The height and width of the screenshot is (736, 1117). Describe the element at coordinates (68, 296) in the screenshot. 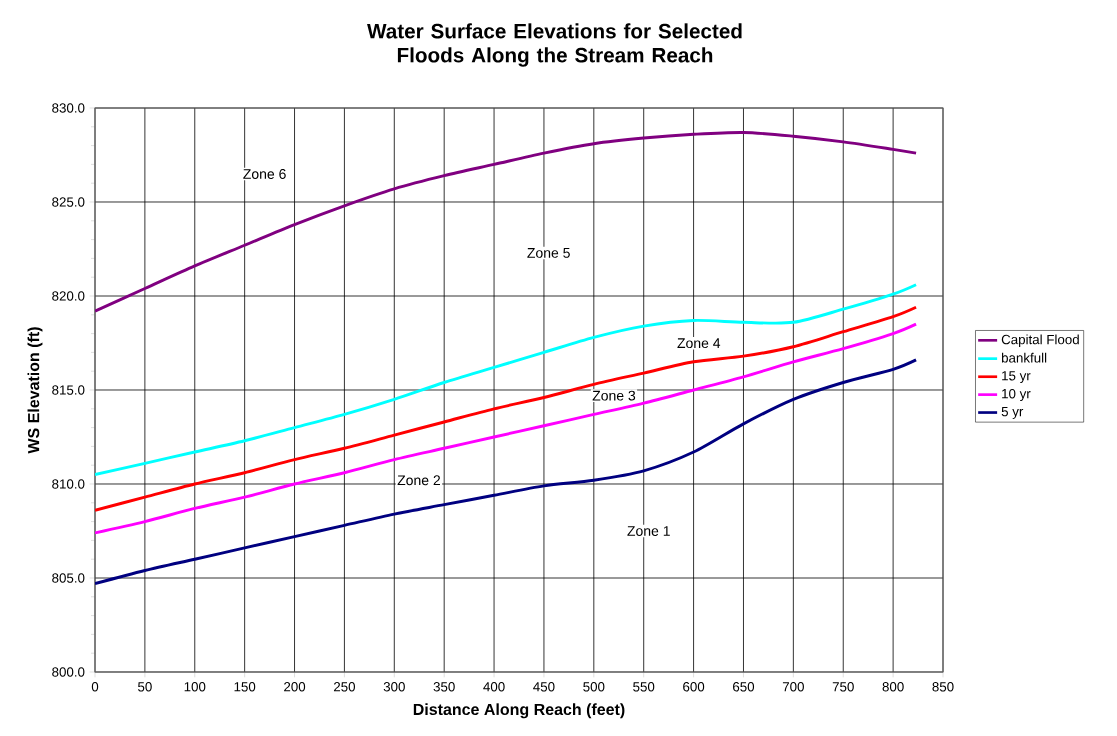

I see `y-tick-label: 820.0` at that location.